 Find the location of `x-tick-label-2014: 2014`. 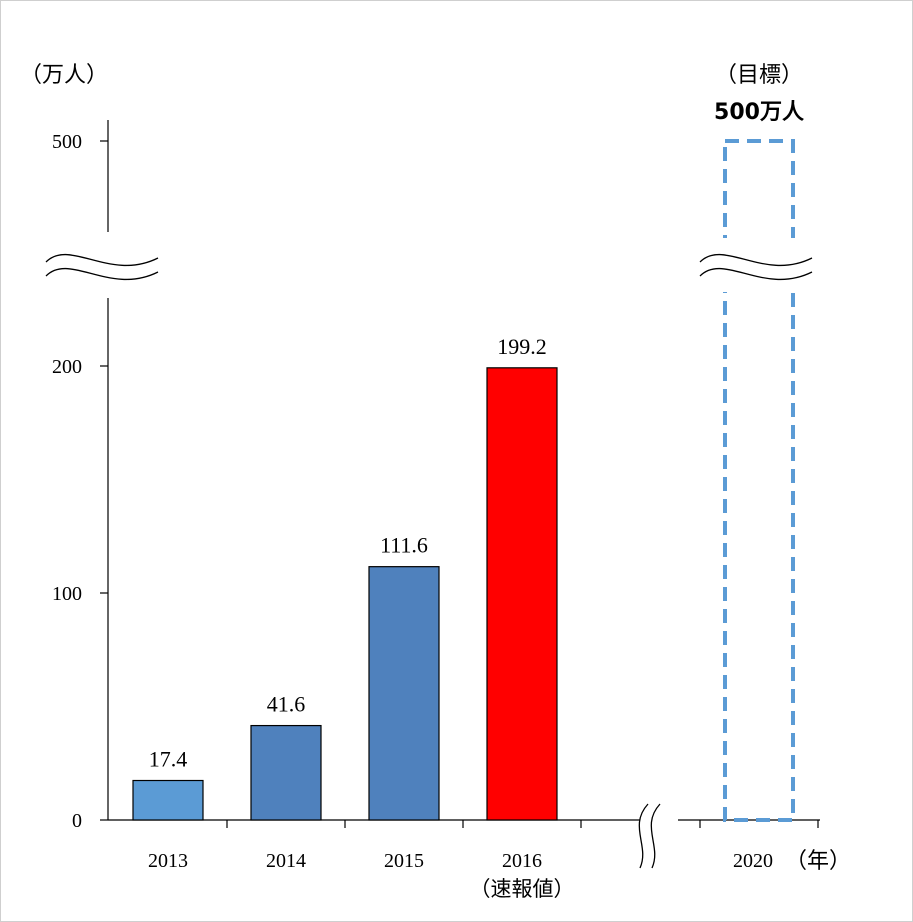

x-tick-label-2014: 2014 is located at coordinates (286, 861).